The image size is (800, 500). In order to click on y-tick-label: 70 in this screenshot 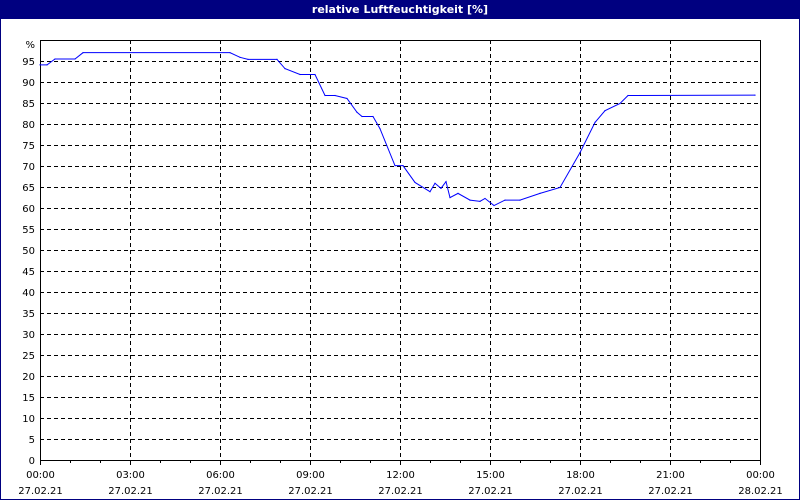, I will do `click(28, 167)`.